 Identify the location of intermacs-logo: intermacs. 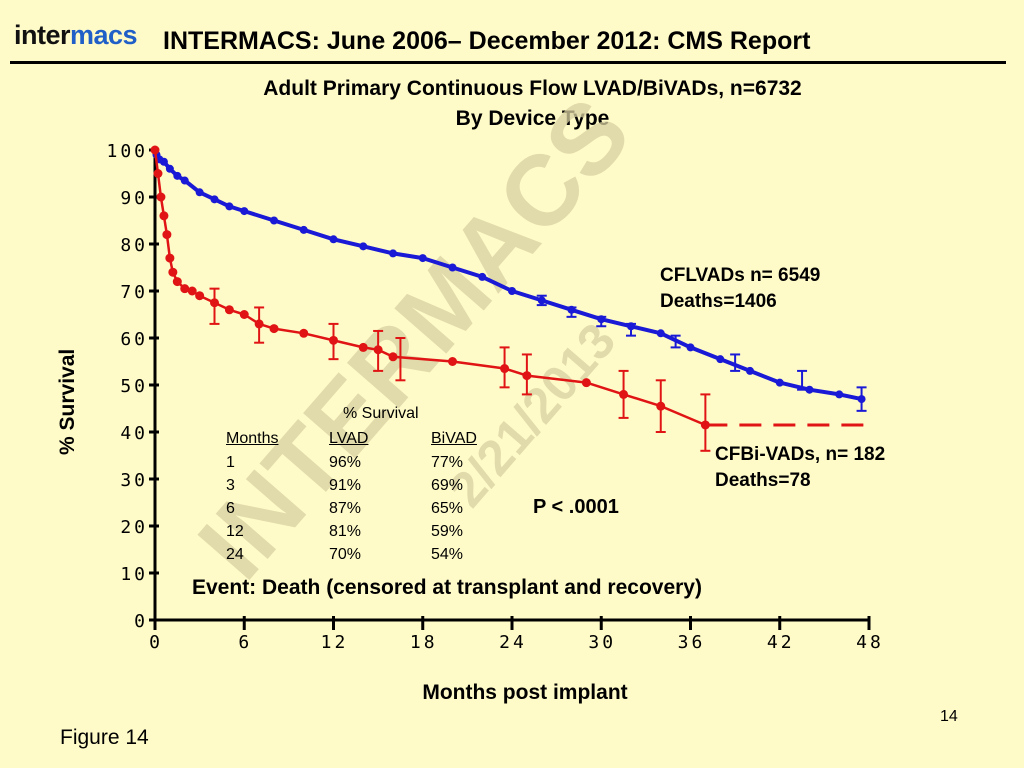
(77, 36).